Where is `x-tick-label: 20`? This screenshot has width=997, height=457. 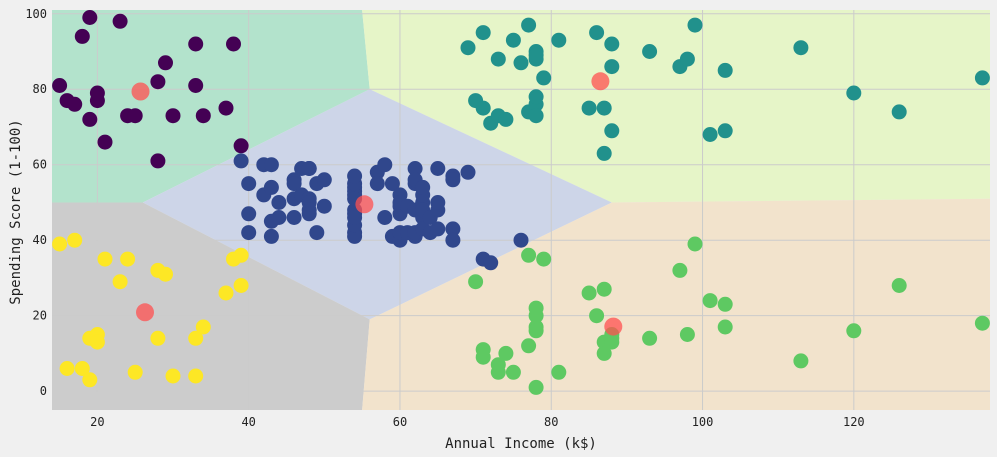
x-tick-label: 20 is located at coordinates (97, 422).